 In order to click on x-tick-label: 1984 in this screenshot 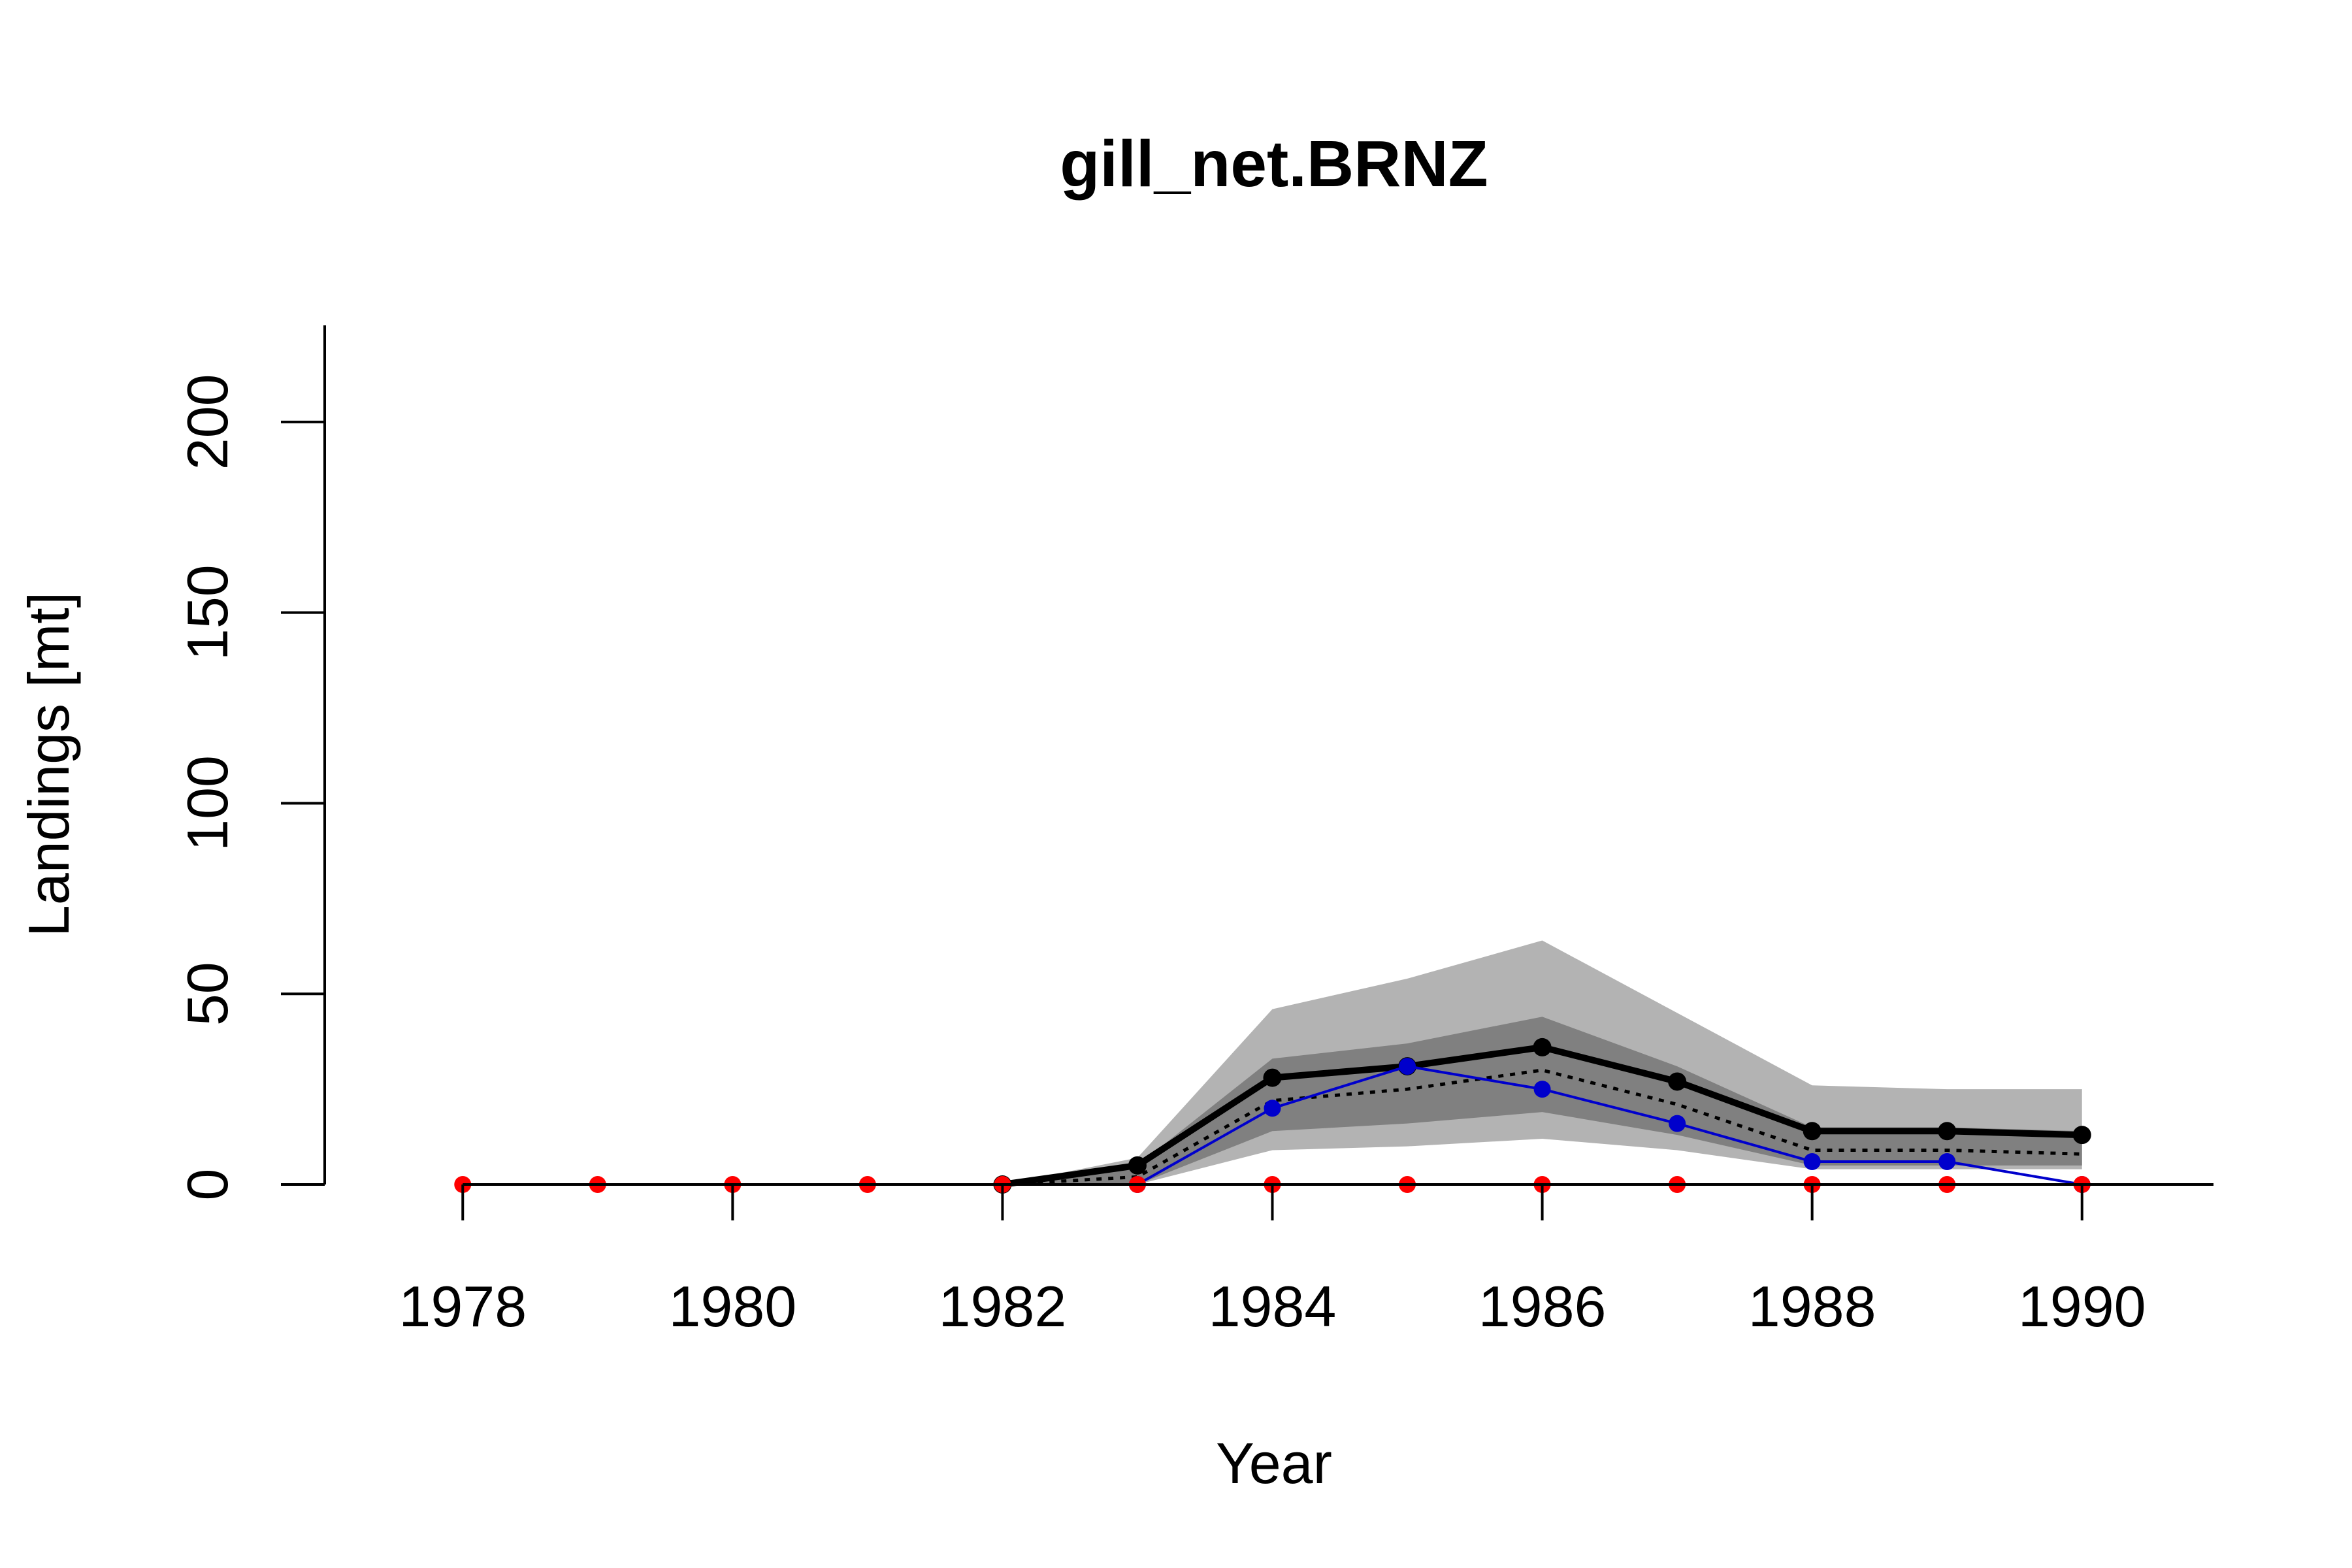, I will do `click(1273, 1306)`.